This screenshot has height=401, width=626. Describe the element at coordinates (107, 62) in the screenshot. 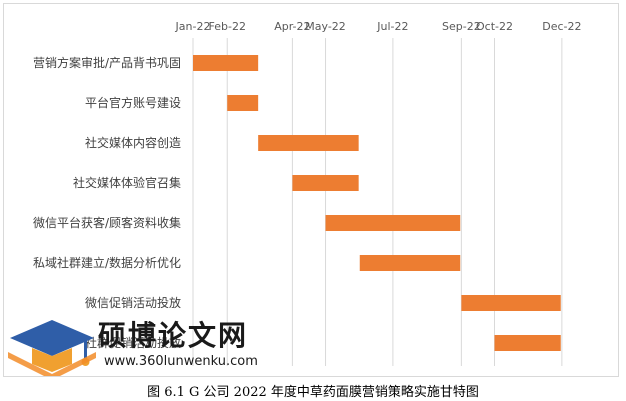

I see `task-label: 营销方案审批/产品背书巩固` at that location.